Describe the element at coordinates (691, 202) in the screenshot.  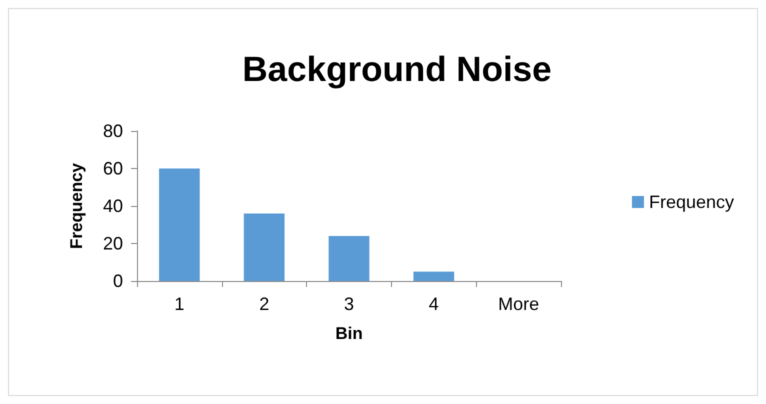
I see `legend-label: Frequency` at that location.